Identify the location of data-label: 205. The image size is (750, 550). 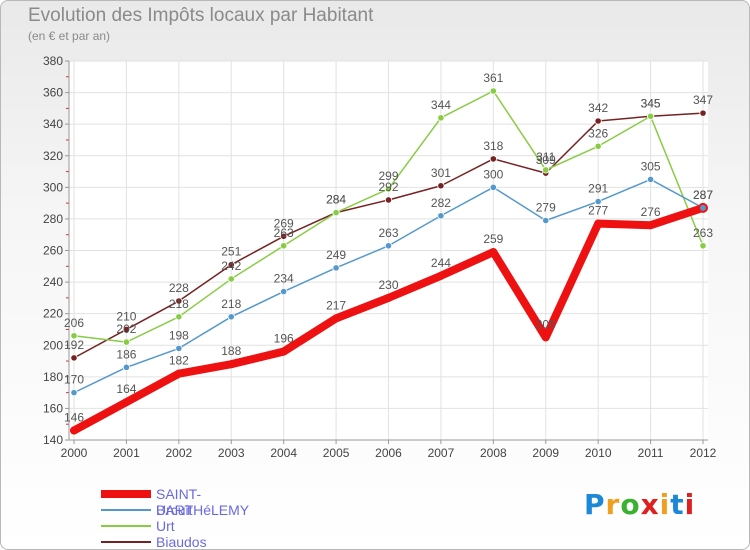
(546, 324).